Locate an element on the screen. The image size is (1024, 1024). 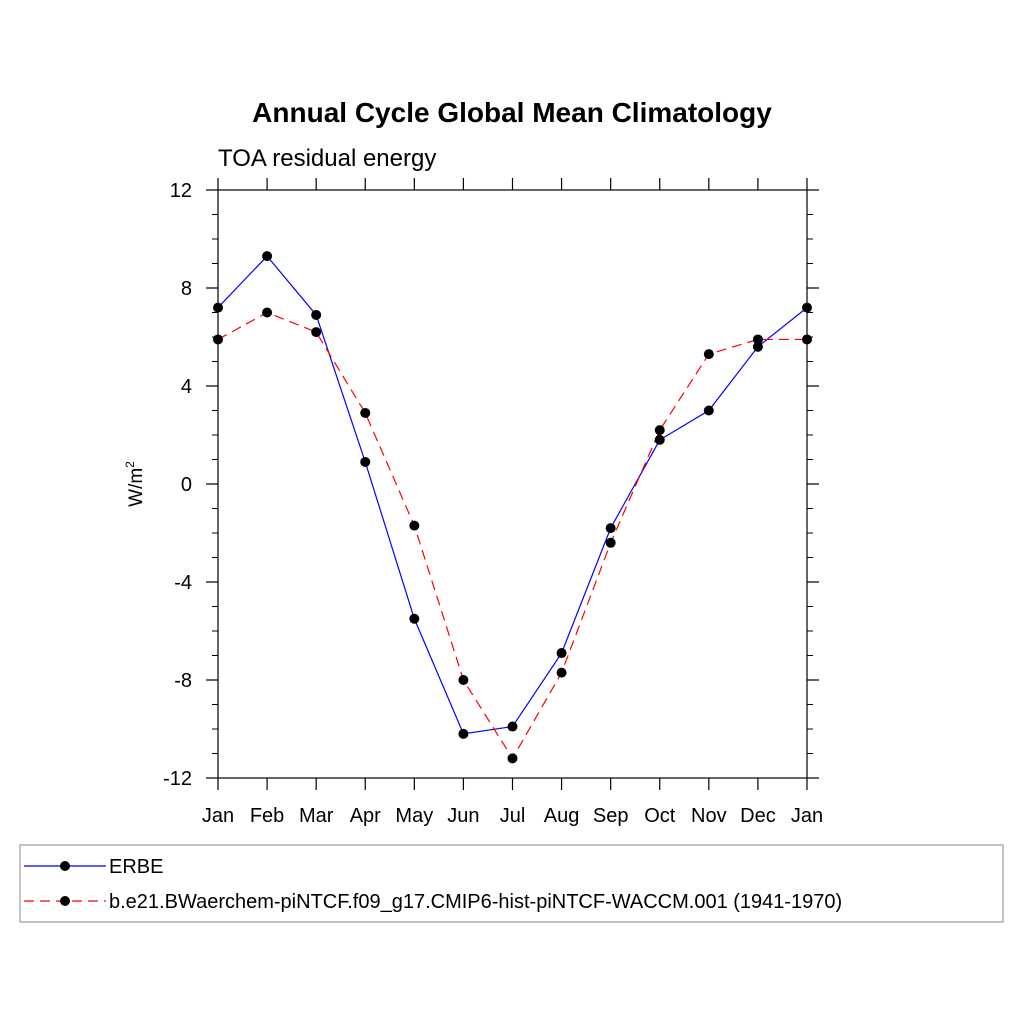
x-tick-label: Dec is located at coordinates (758, 816).